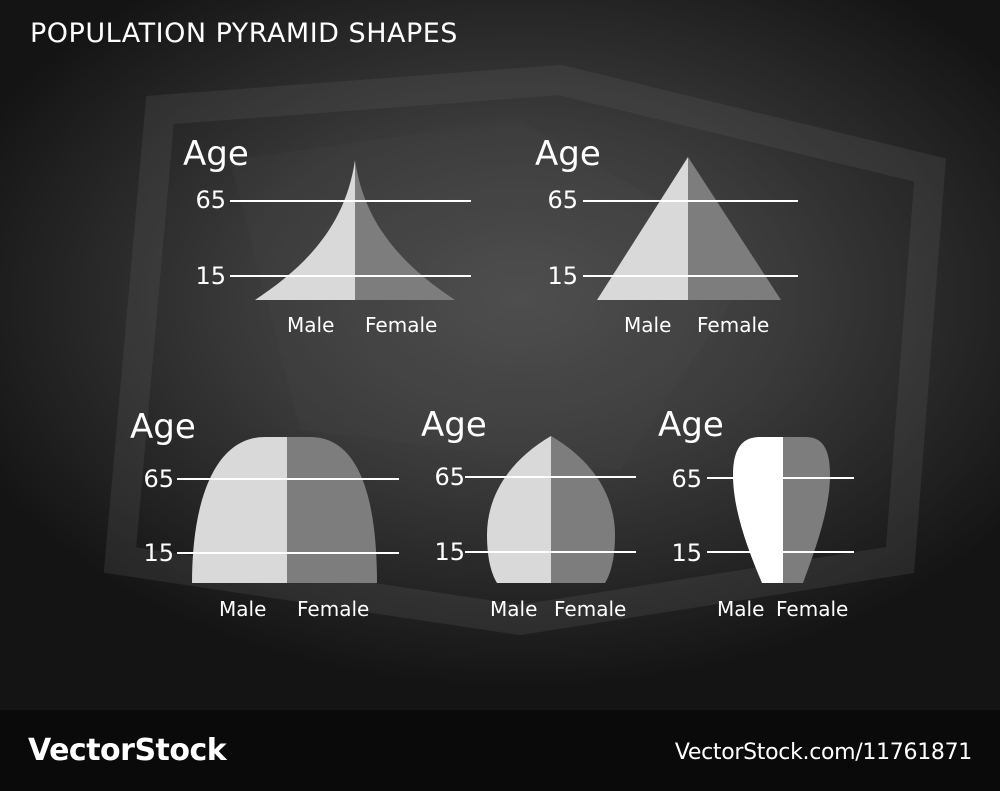 This screenshot has width=1000, height=791. I want to click on page-title: POPULATION PYRAMID SHAPES, so click(244, 33).